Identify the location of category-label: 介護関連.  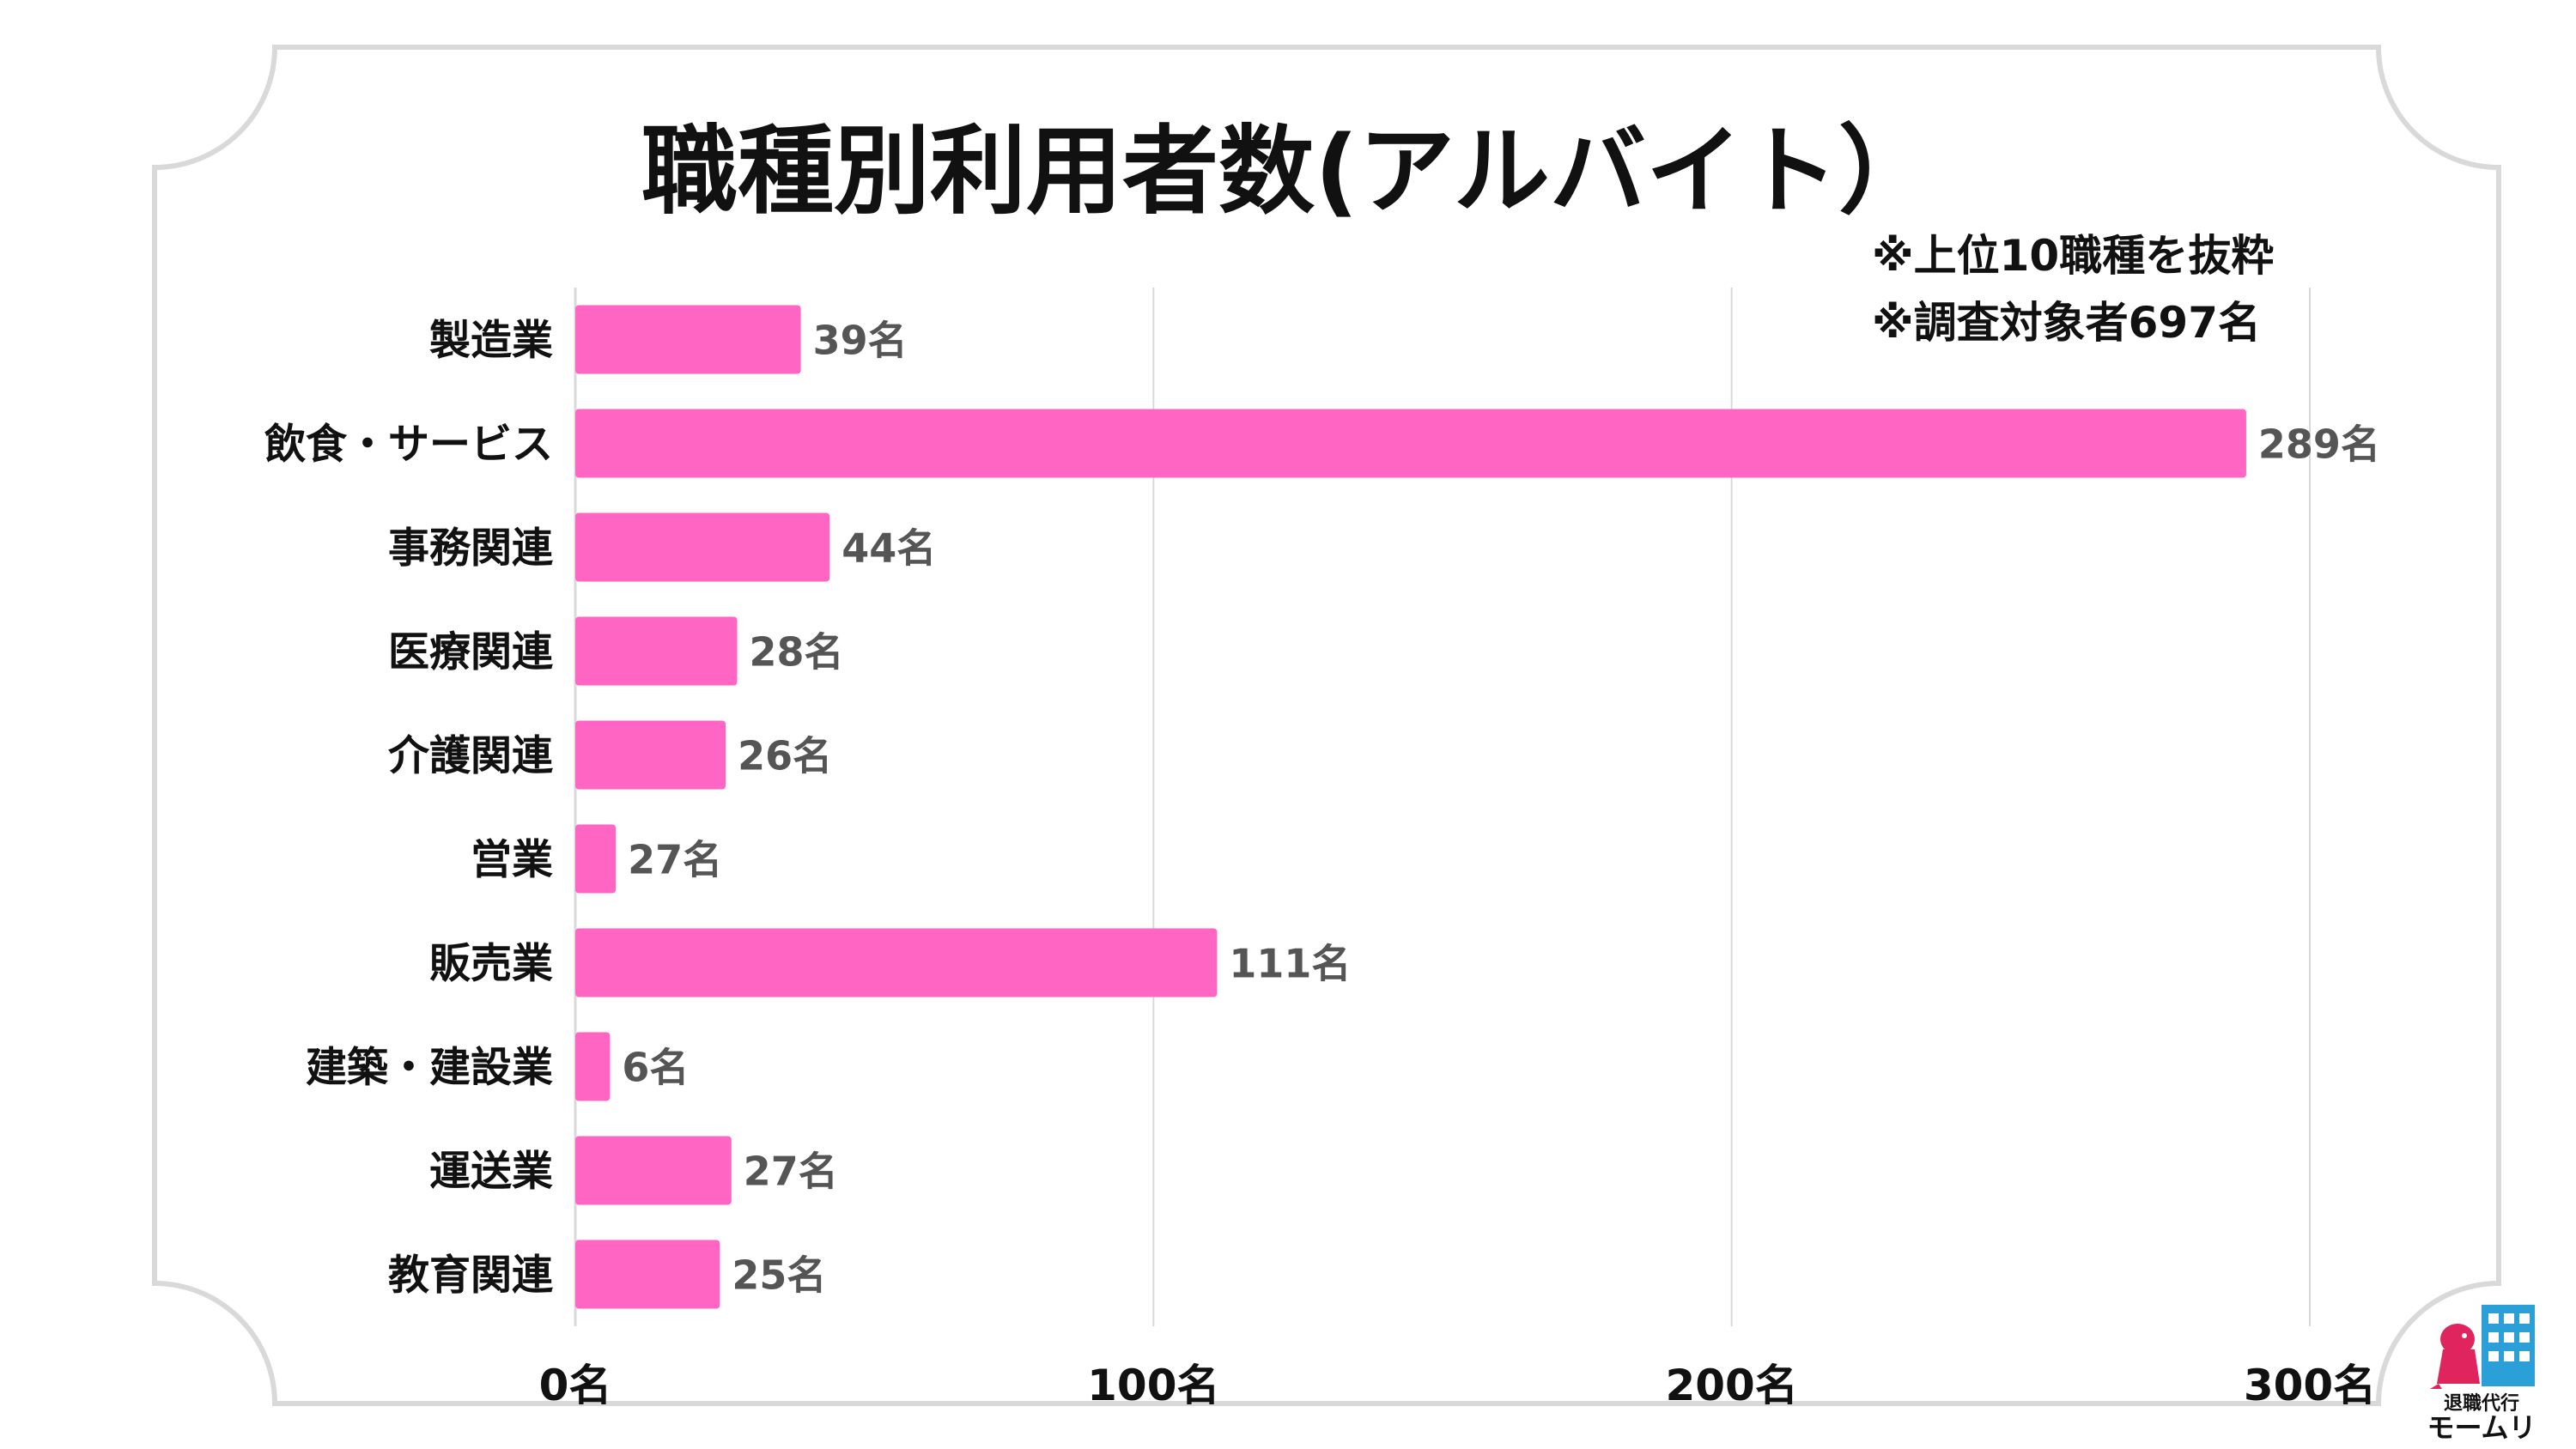
(471, 756).